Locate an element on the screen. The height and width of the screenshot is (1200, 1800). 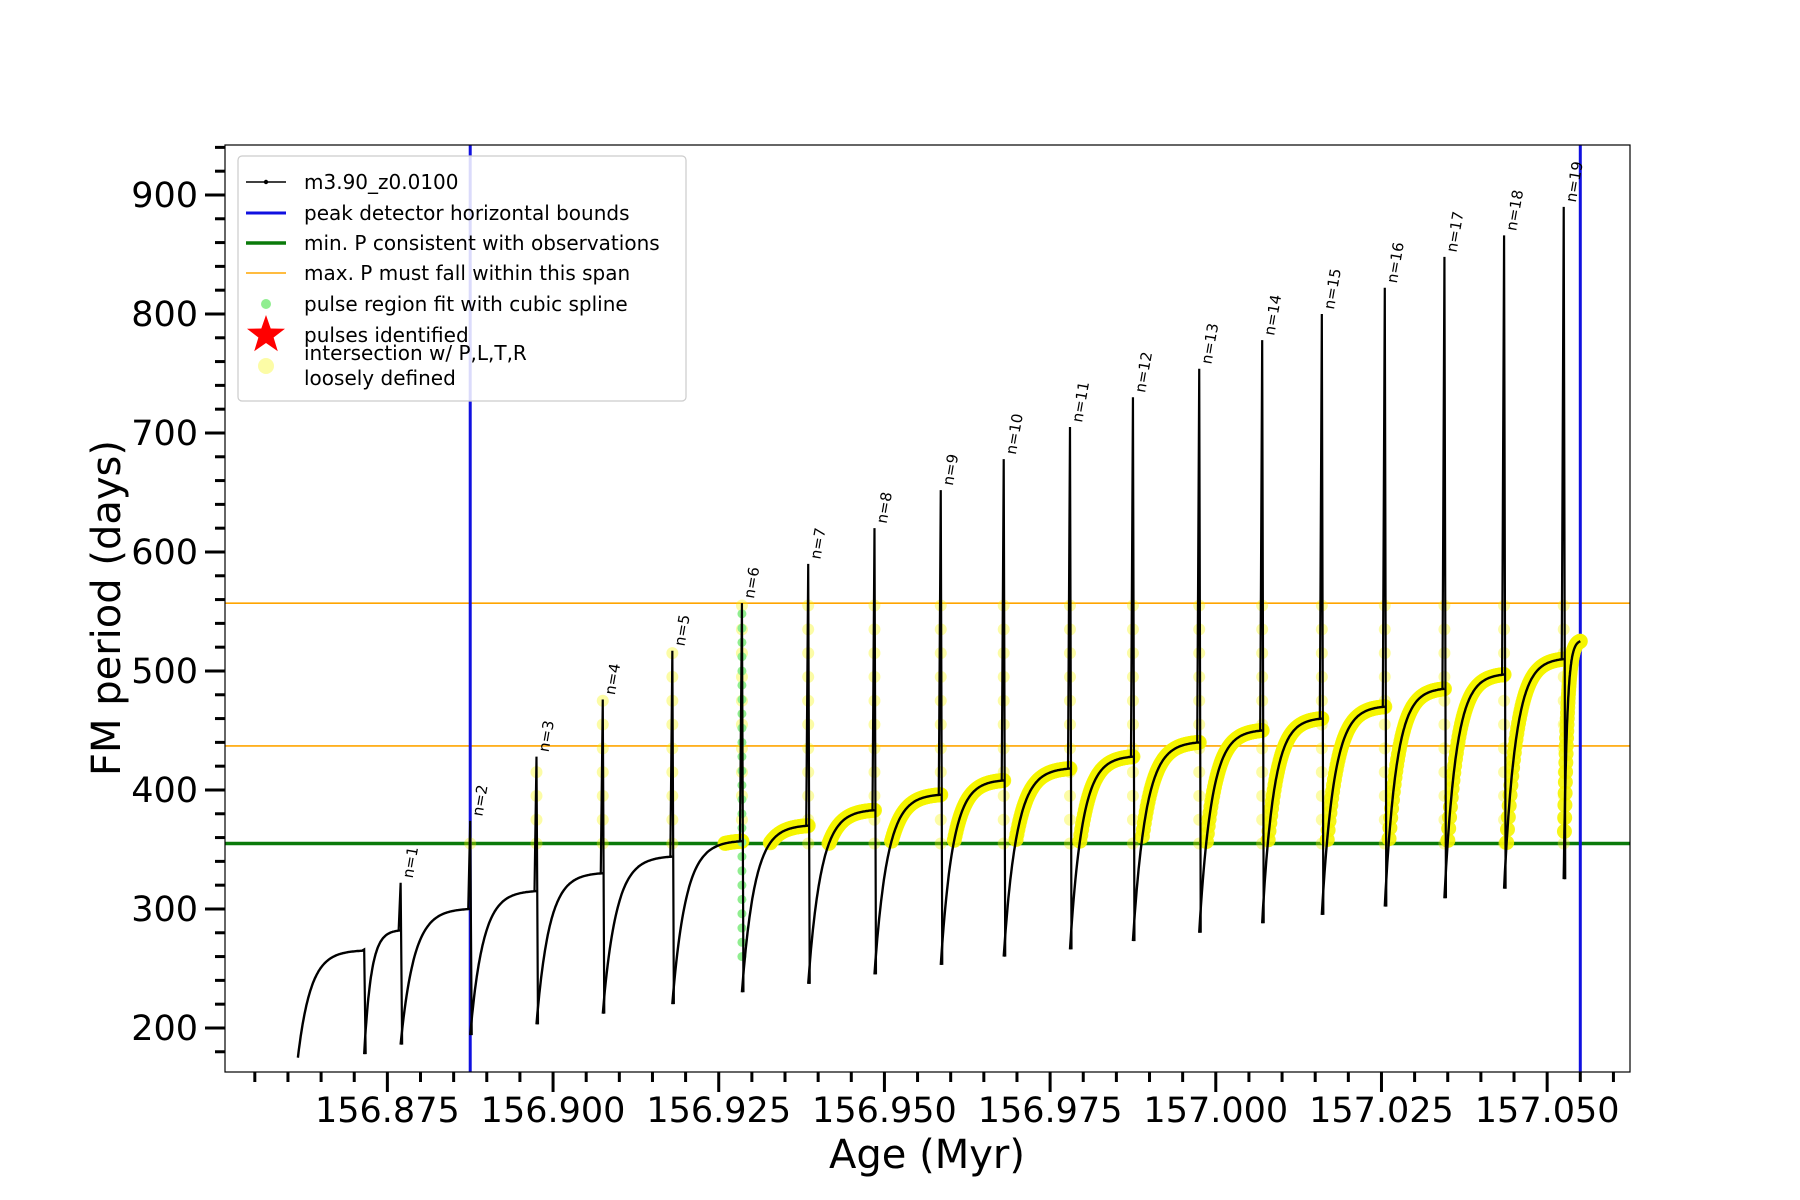
pulse-label-n=17: n=17 is located at coordinates (1455, 232).